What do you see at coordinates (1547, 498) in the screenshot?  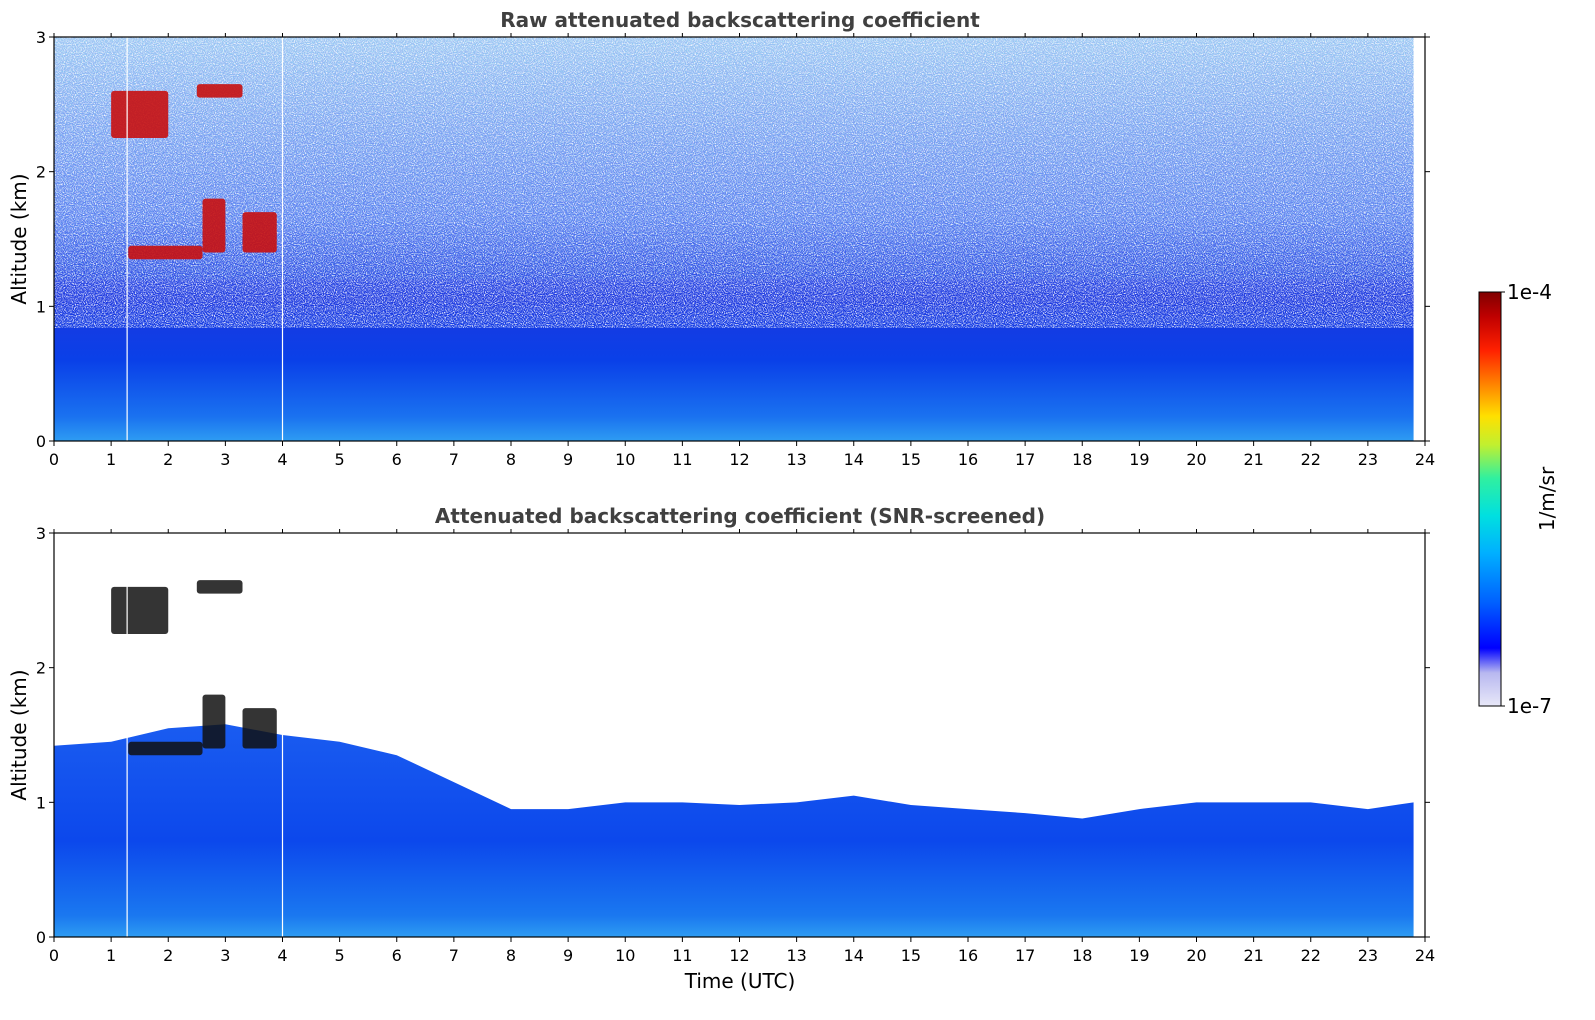 I see `colorbar-label: 1/m/sr` at bounding box center [1547, 498].